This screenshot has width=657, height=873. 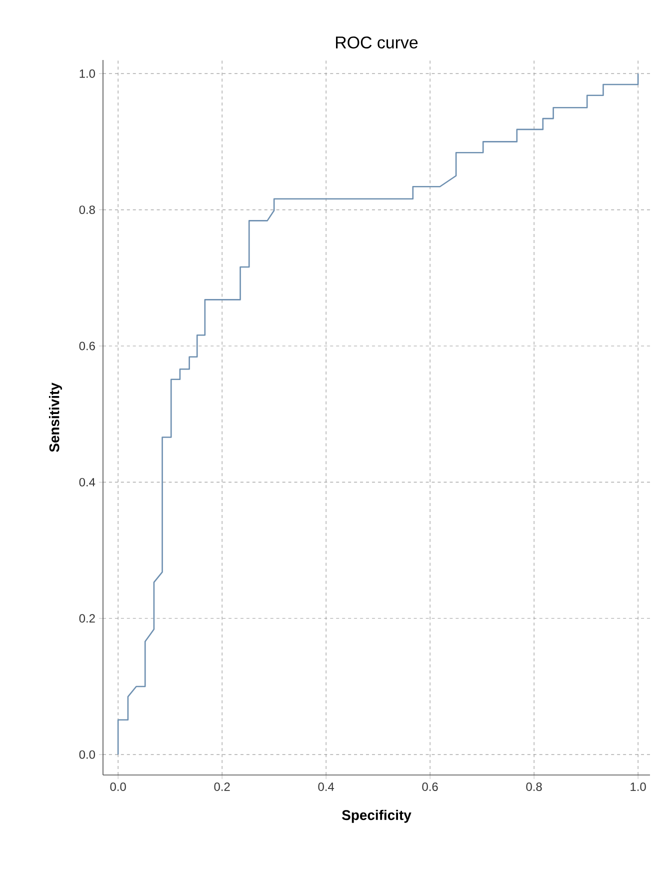 What do you see at coordinates (87, 210) in the screenshot?
I see `y-tick-label: 0.8` at bounding box center [87, 210].